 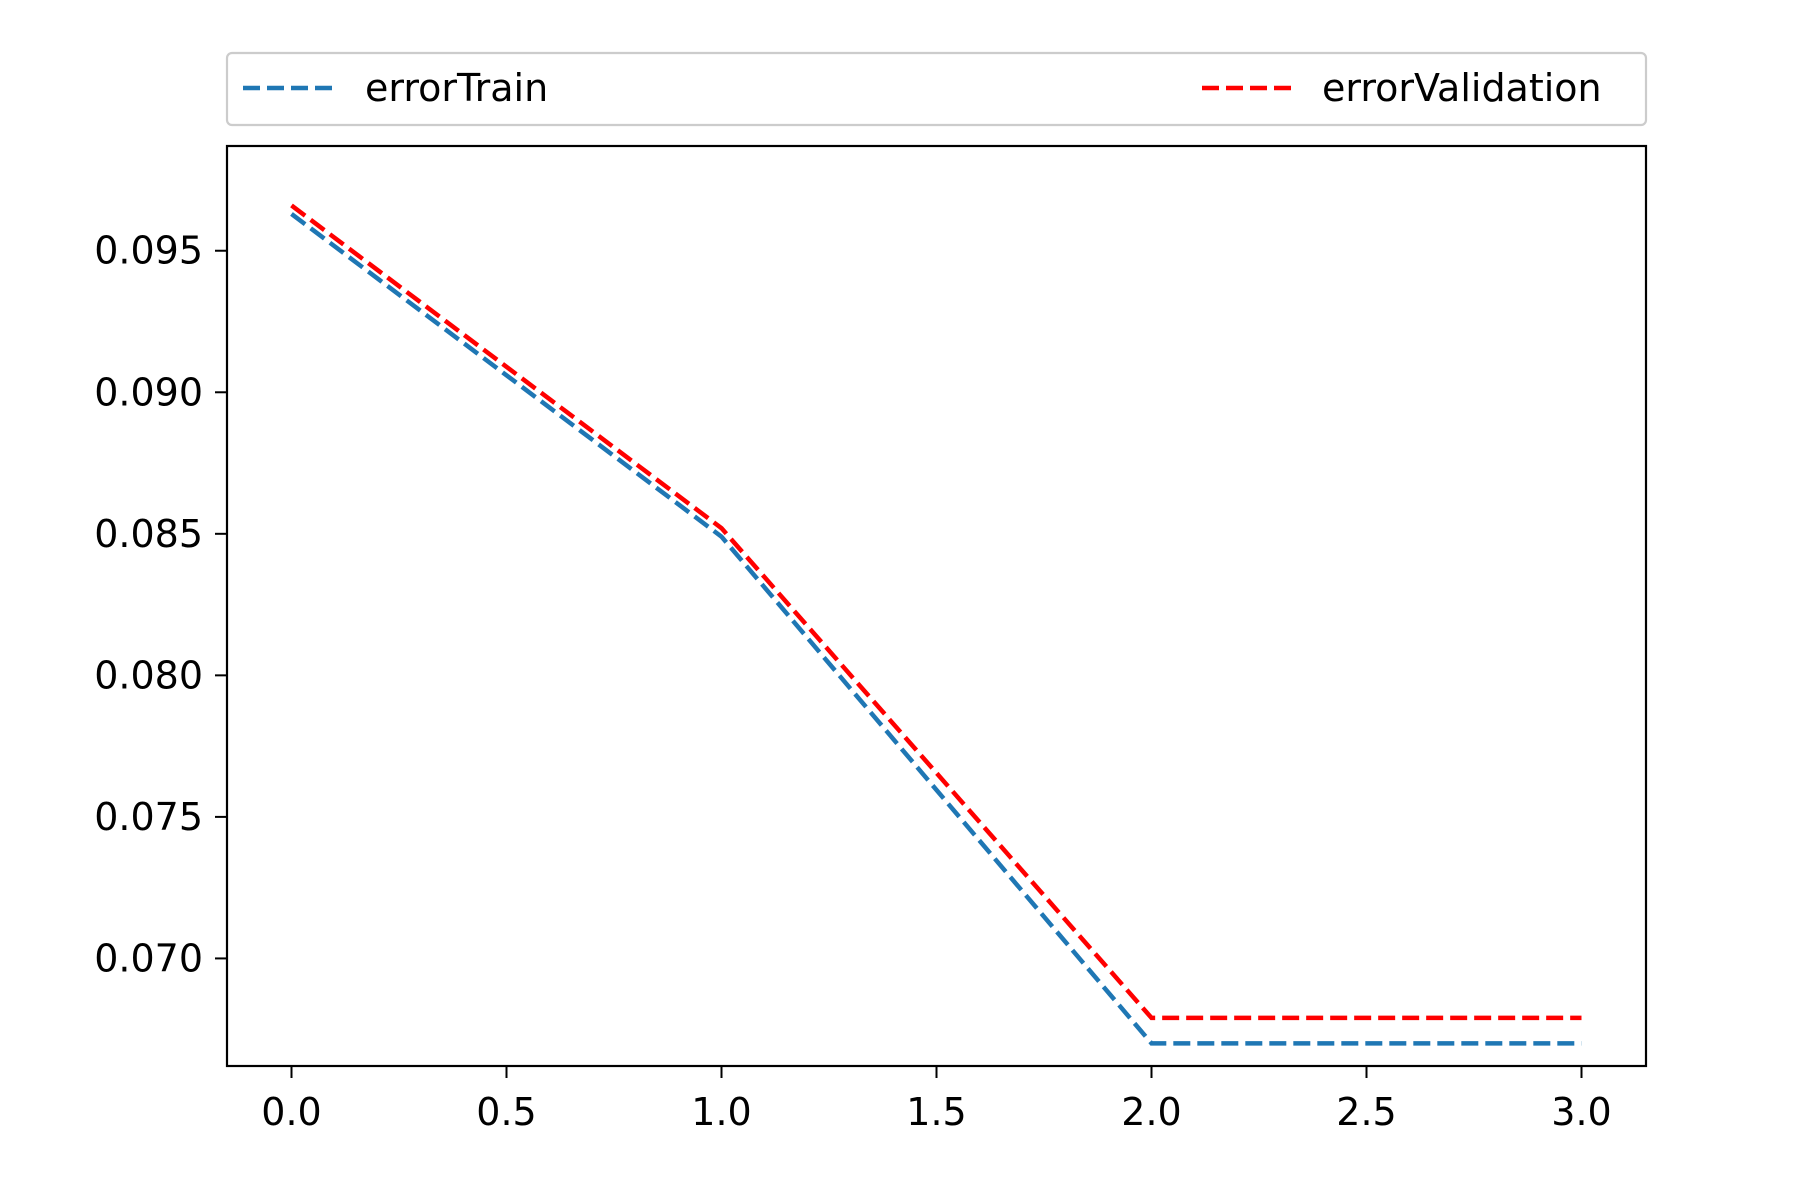 What do you see at coordinates (148, 958) in the screenshot?
I see `y-tick-label: 0.070` at bounding box center [148, 958].